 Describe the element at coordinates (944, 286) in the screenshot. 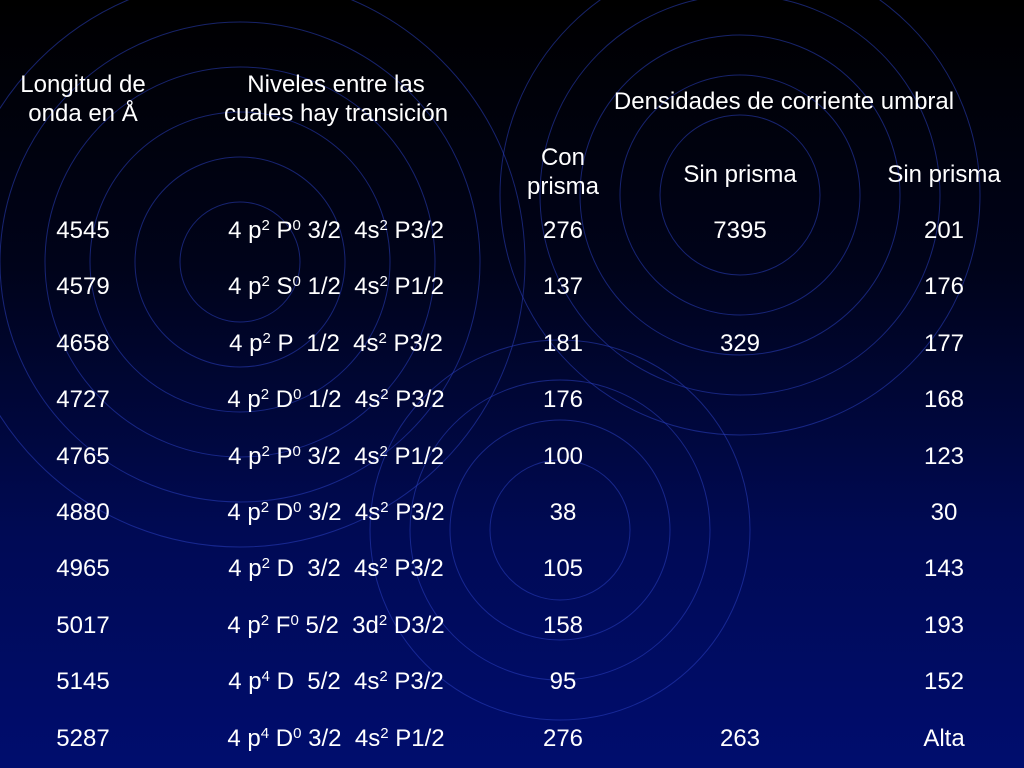

I see `cell-sin2: 176` at that location.